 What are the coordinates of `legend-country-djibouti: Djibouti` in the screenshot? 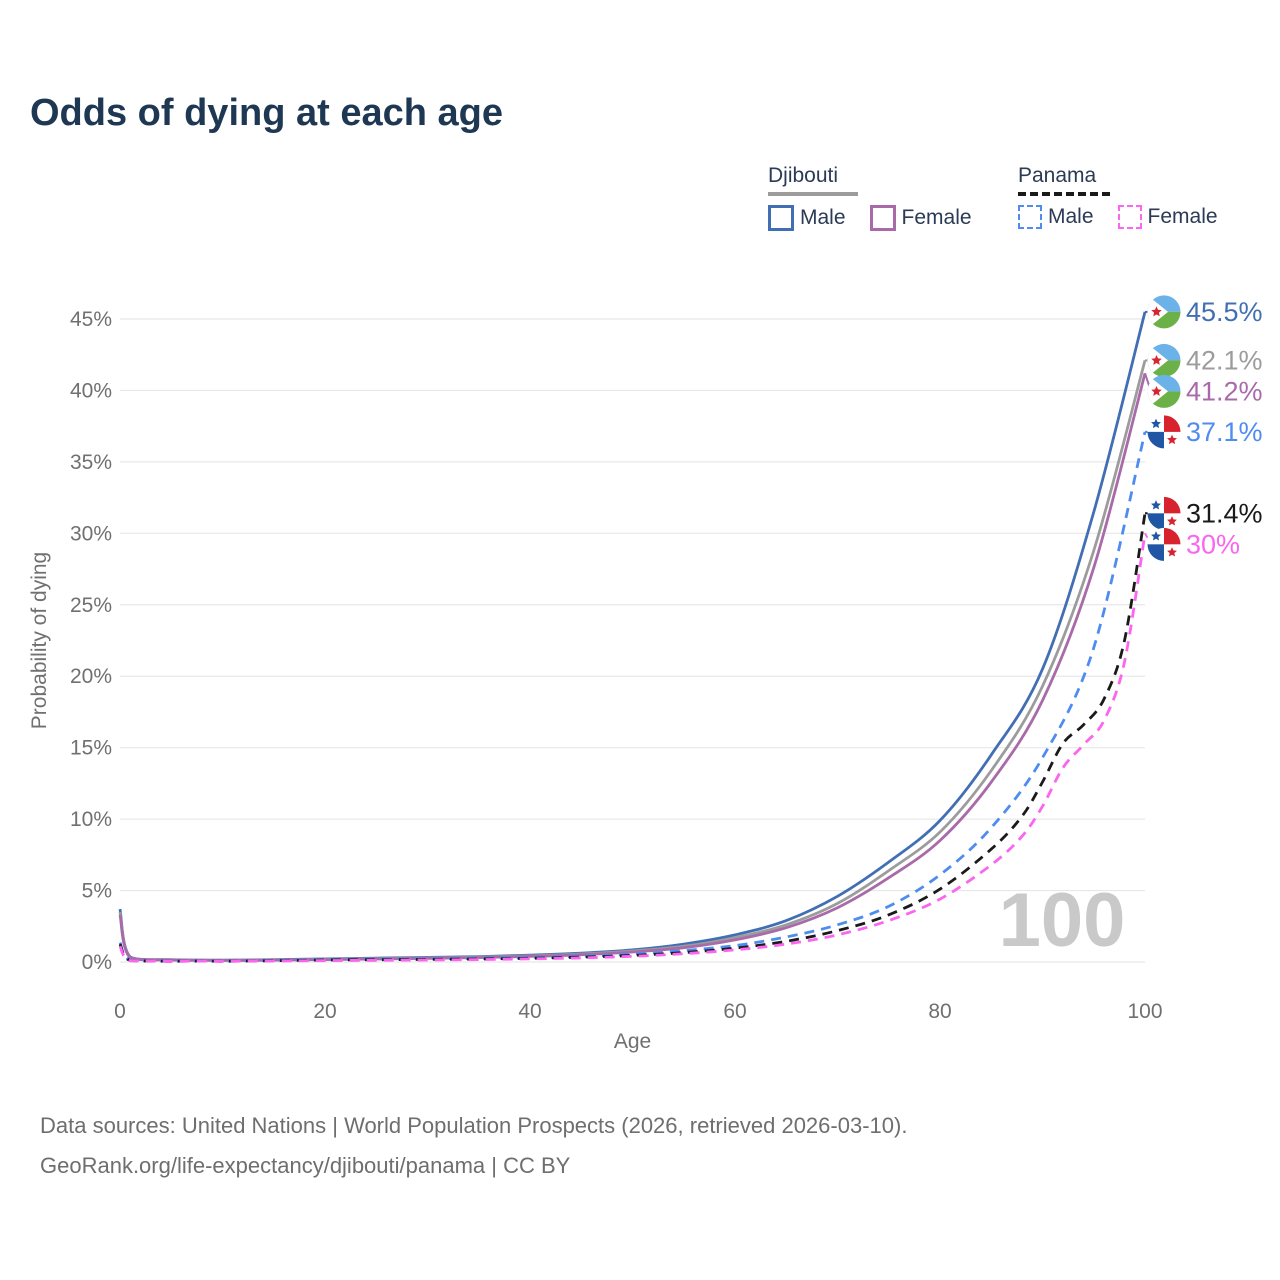 It's located at (803, 175).